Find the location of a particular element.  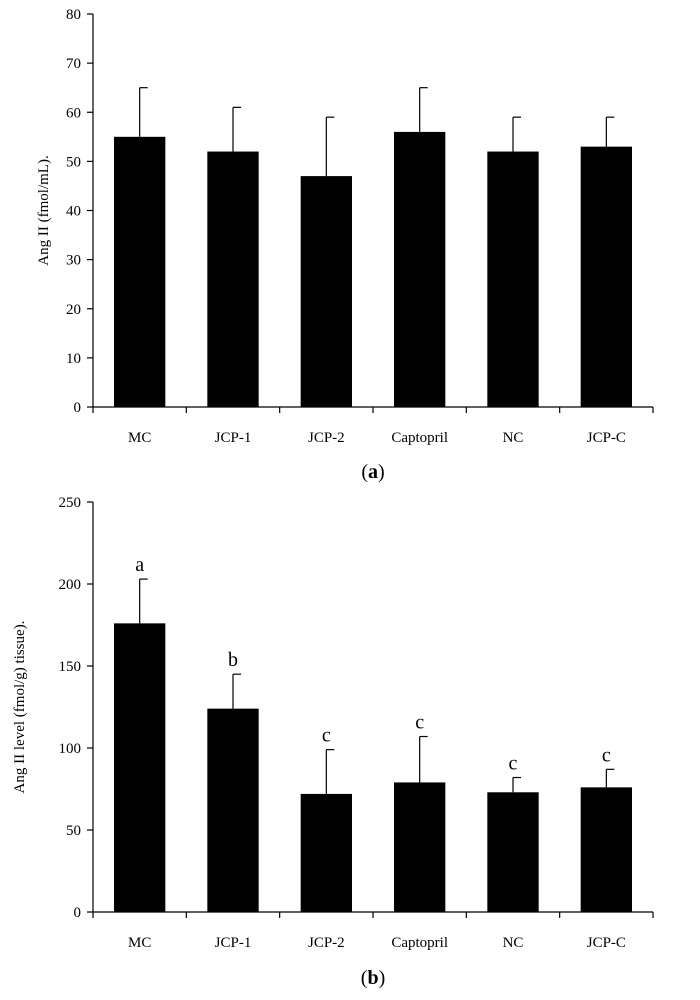

panel-a-y-tick-label: 60 is located at coordinates (73, 113).